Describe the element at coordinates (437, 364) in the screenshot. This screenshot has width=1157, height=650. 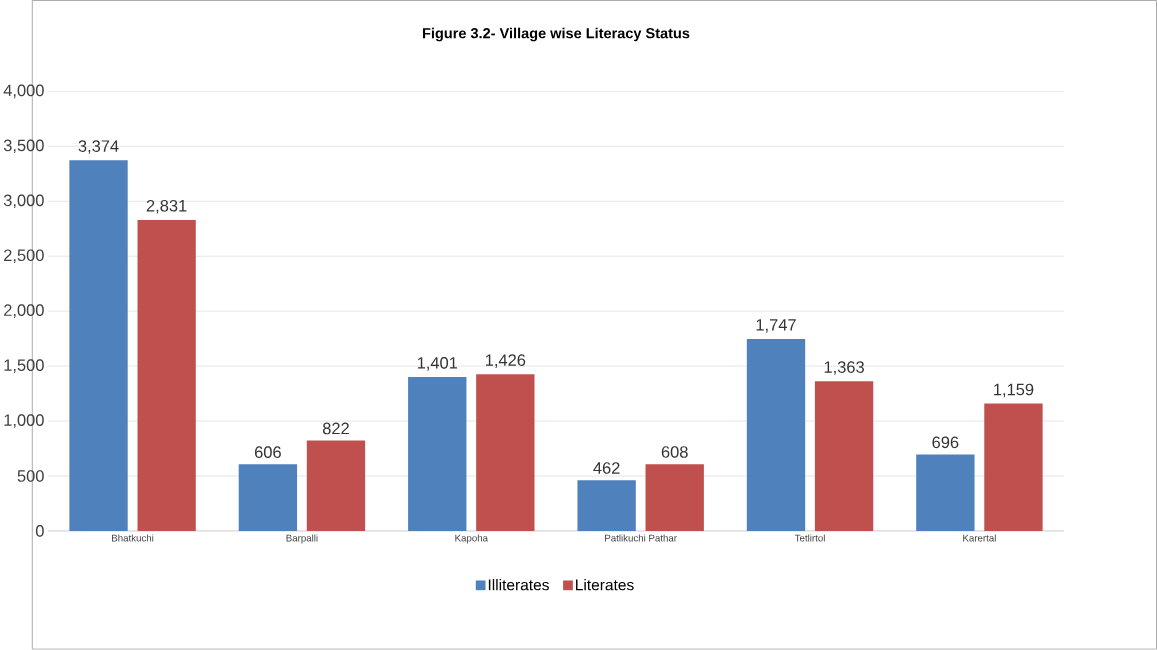
I see `data-label: 1,401` at that location.